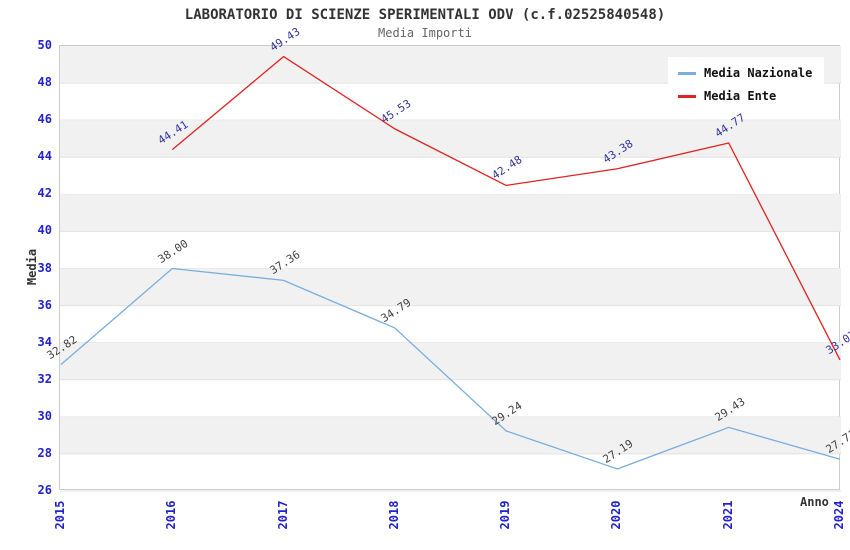 This screenshot has width=850, height=550. I want to click on x-tick-label: 2017, so click(282, 515).